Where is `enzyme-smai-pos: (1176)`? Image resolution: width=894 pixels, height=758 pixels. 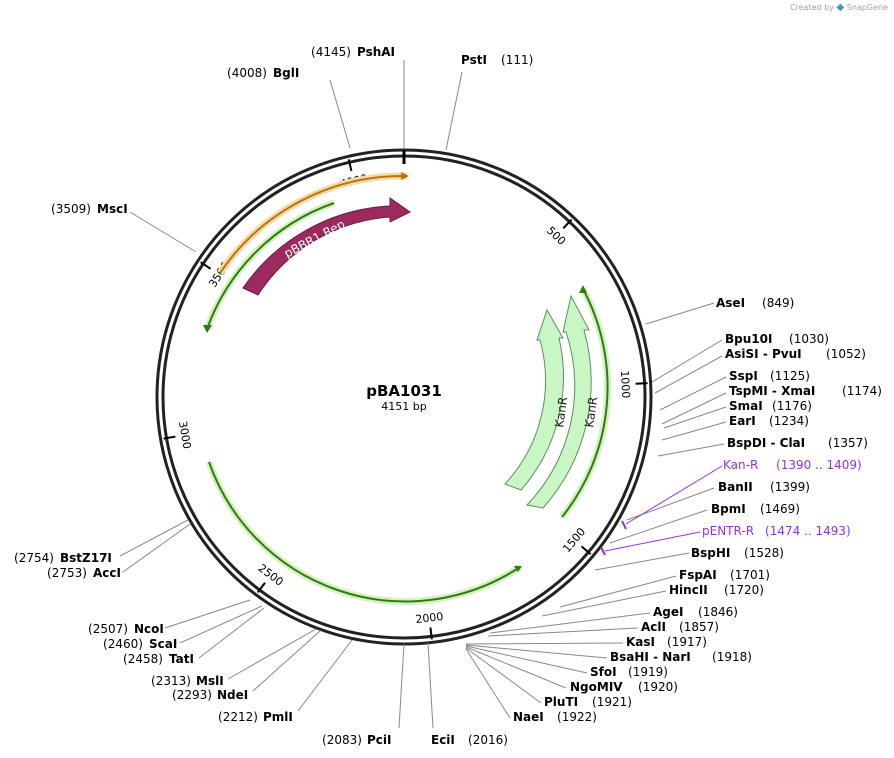
enzyme-smai-pos: (1176) is located at coordinates (792, 406).